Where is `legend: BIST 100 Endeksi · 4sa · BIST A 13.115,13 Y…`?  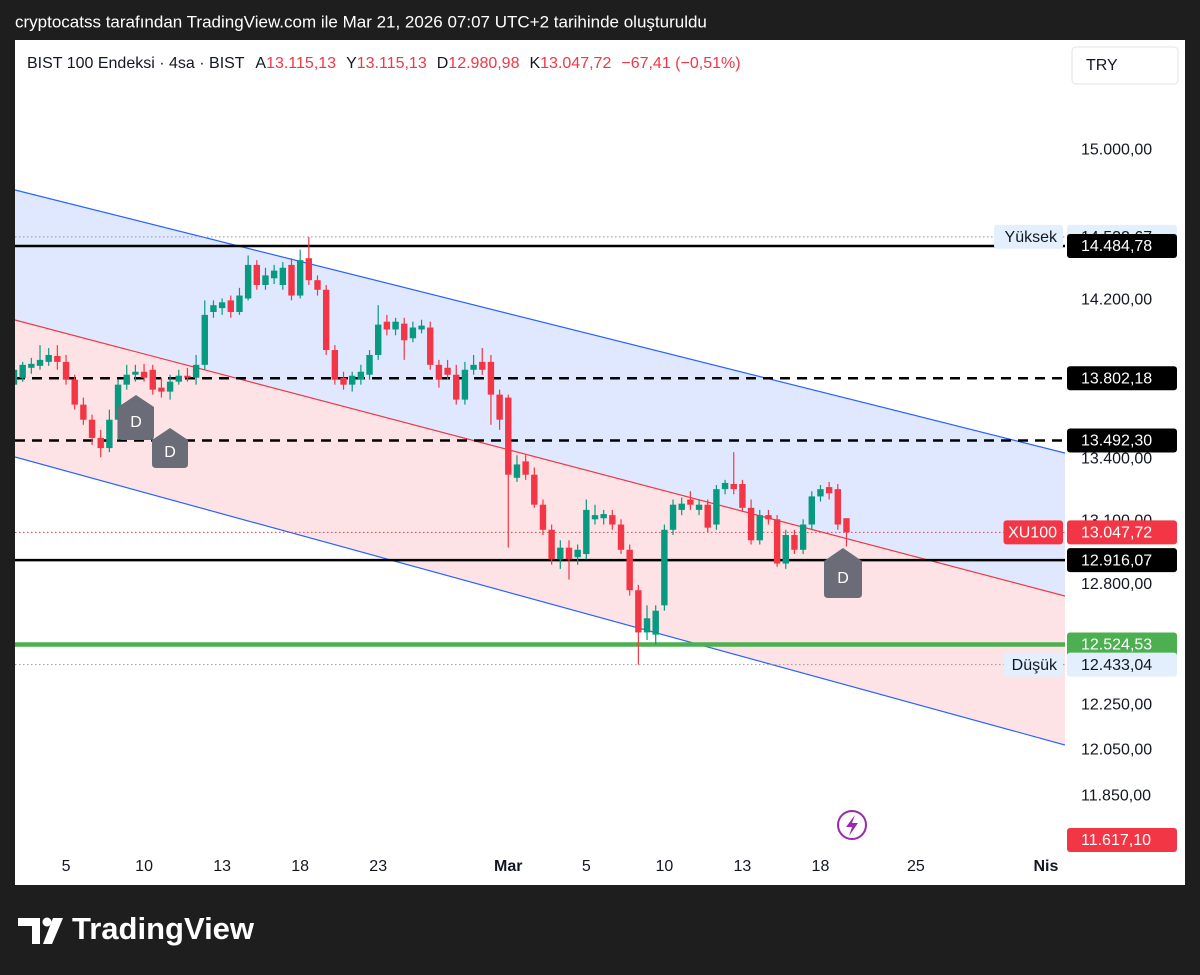
legend: BIST 100 Endeksi · 4sa · BIST A 13.115,13 Y… is located at coordinates (384, 63).